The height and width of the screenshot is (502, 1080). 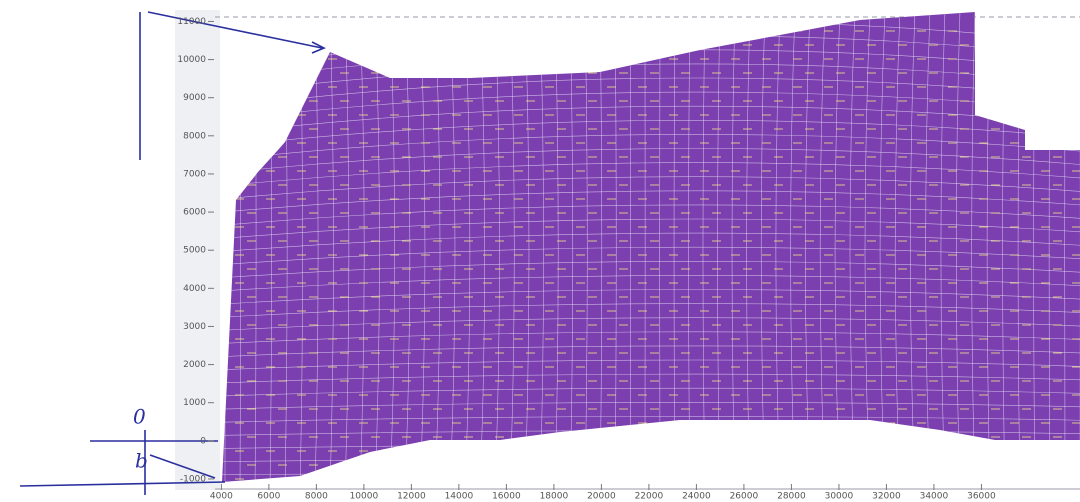 I want to click on x-tick-label: 22000, so click(x=649, y=497).